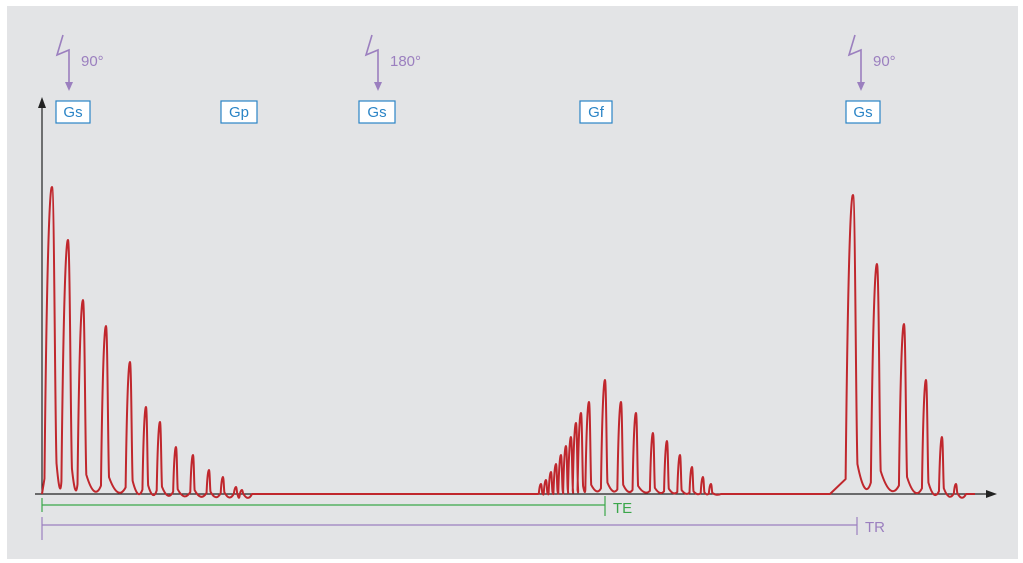 The width and height of the screenshot is (1023, 563). Describe the element at coordinates (875, 527) in the screenshot. I see `tr-label: TR` at that location.